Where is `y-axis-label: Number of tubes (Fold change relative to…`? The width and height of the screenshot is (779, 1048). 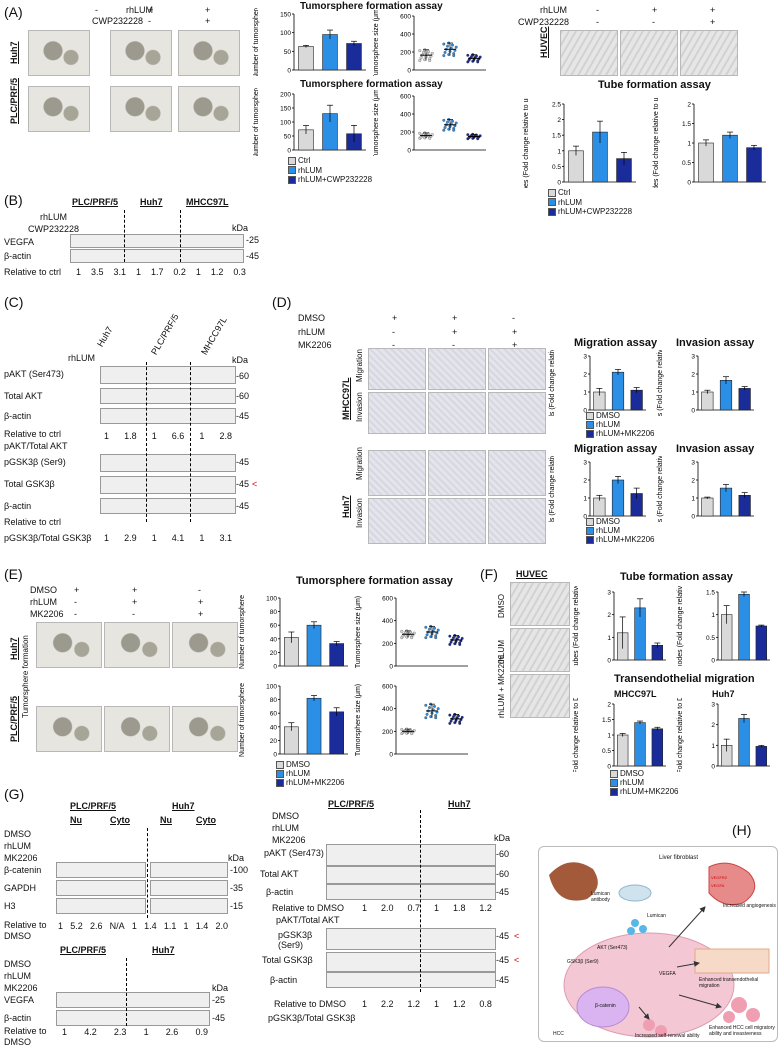 y-axis-label: Number of tubes (Fold change relative to… is located at coordinates (526, 143).